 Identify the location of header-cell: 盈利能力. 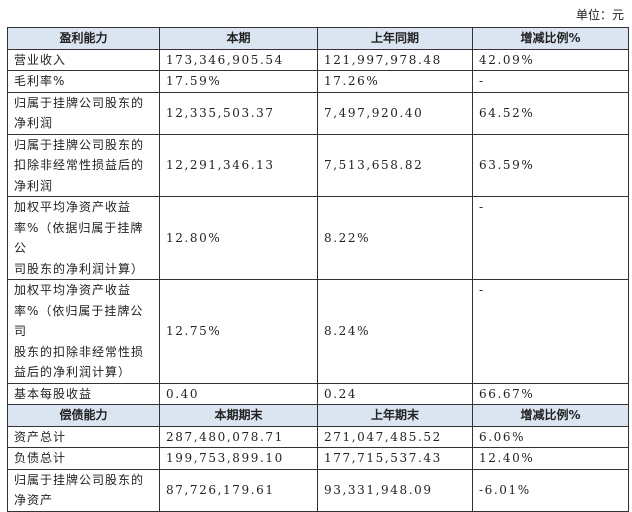
(83, 38).